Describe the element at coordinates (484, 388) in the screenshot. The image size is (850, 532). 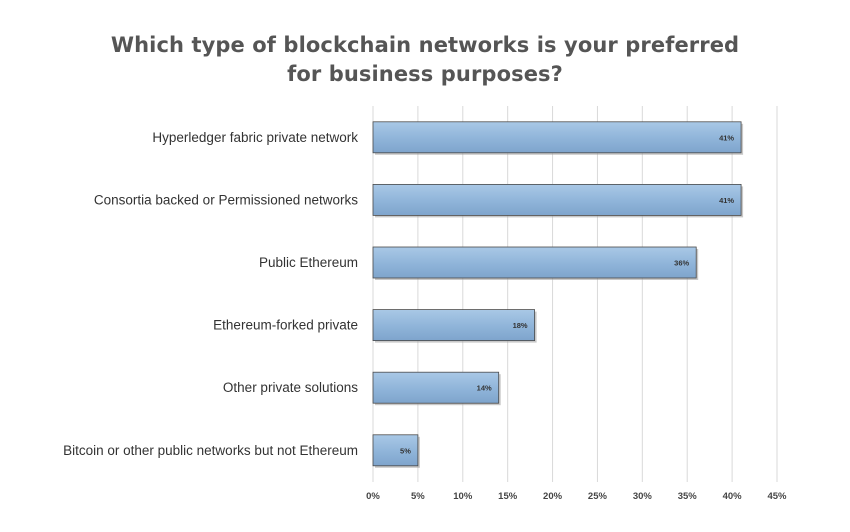
I see `data-label: 14%` at that location.